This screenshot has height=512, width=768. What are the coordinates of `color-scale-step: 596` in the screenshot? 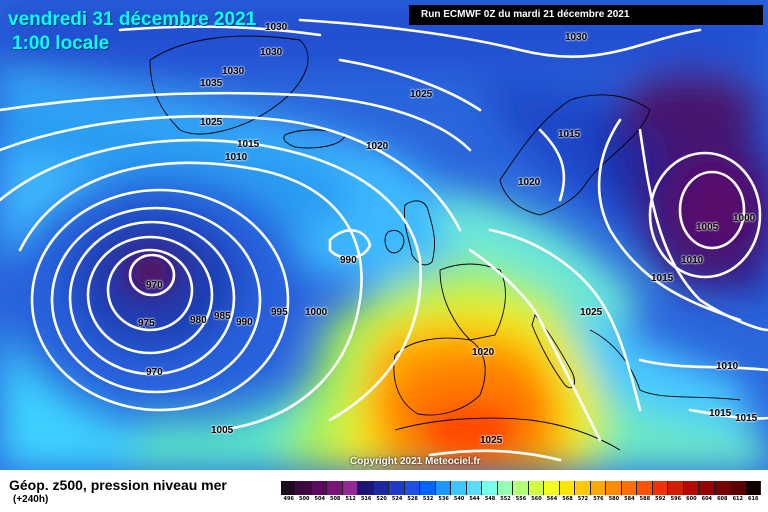 It's located at (676, 493).